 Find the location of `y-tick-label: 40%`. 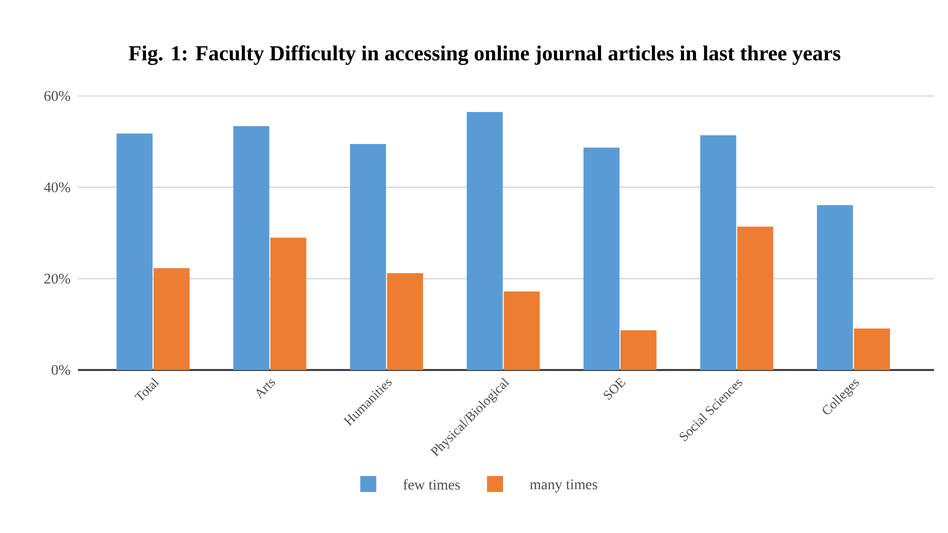

y-tick-label: 40% is located at coordinates (57, 187).